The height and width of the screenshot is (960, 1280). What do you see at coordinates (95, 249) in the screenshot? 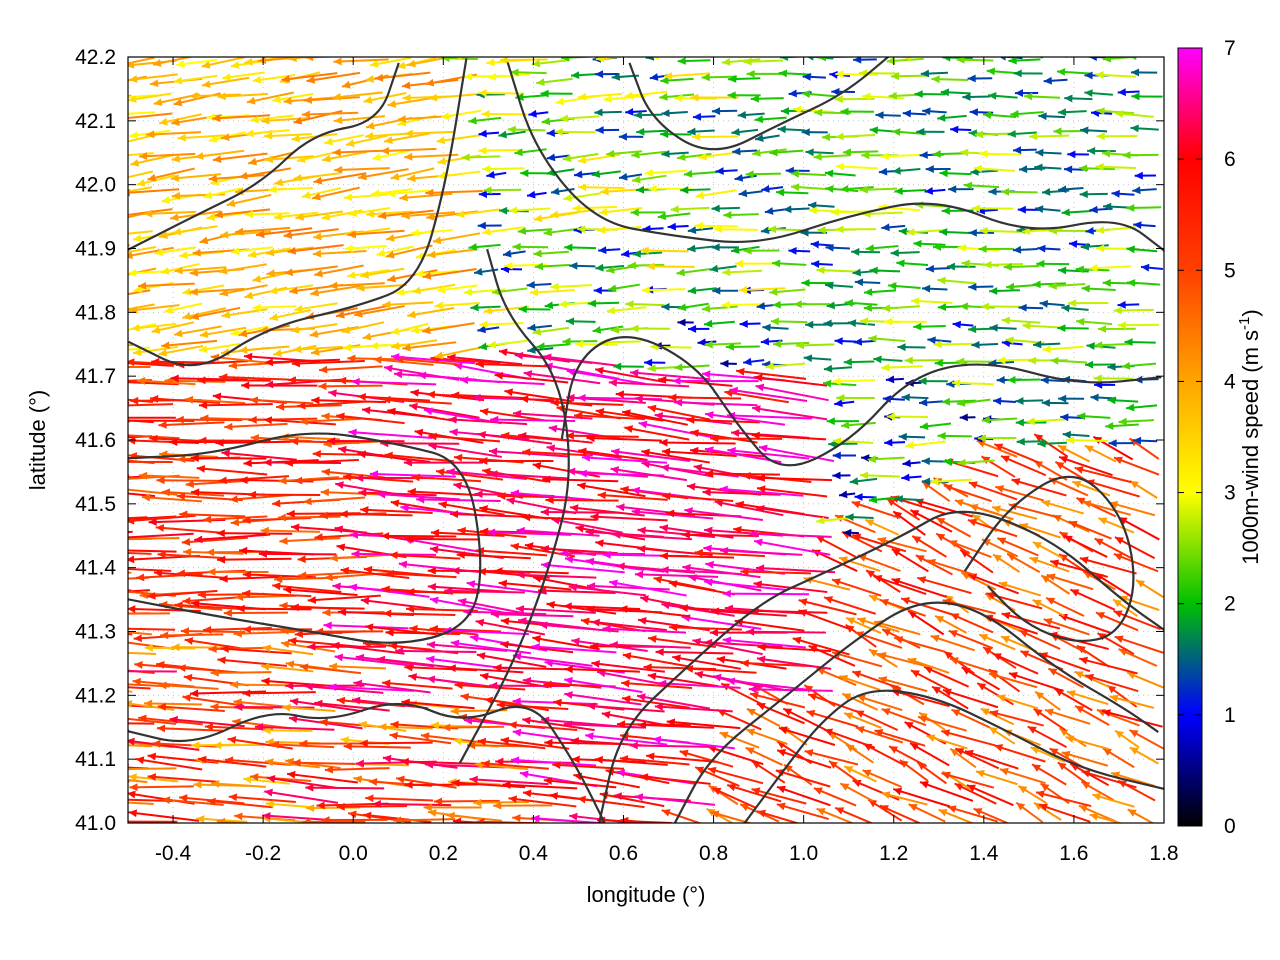
I see `y-tick-label: 41.9` at bounding box center [95, 249].